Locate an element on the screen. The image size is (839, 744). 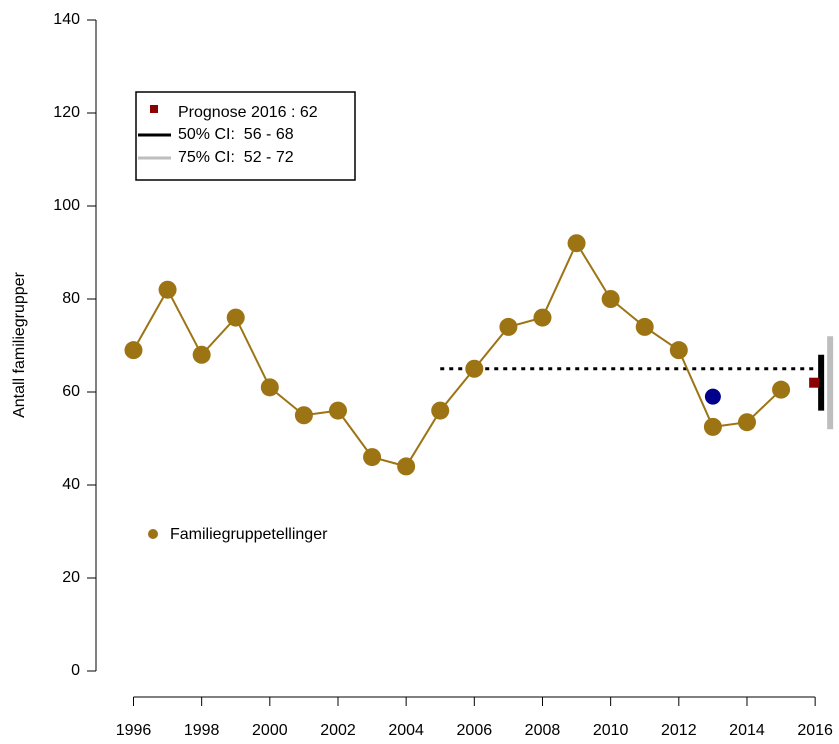
highlight-point is located at coordinates (712, 396).